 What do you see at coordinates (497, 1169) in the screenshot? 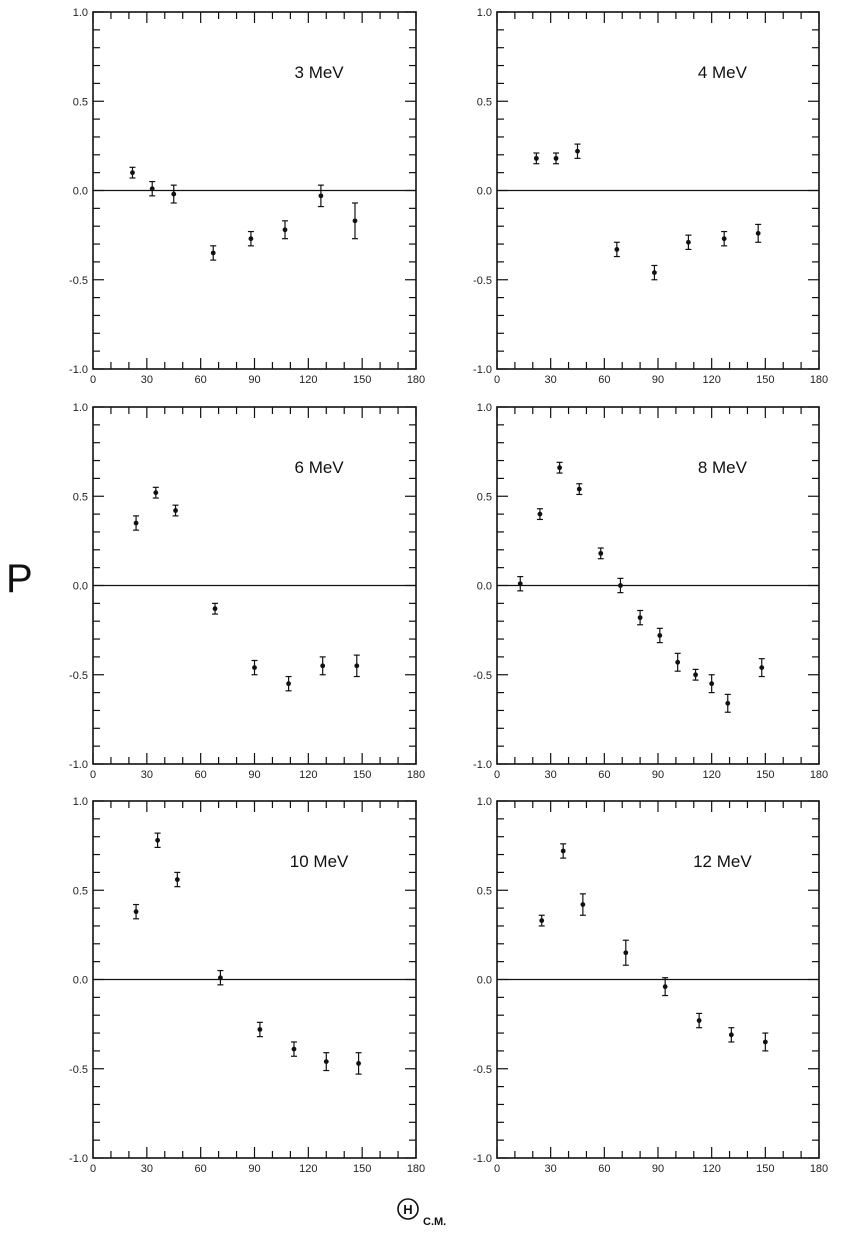
I see `x-tick-label: 0` at bounding box center [497, 1169].